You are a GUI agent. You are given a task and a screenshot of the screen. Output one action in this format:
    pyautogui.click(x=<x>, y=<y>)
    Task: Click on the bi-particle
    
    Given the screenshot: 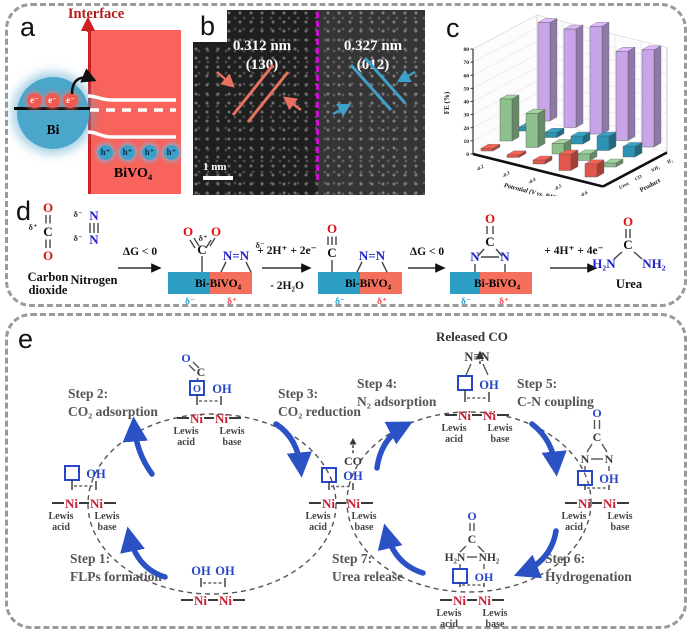 What is the action you would take?
    pyautogui.click(x=53, y=113)
    